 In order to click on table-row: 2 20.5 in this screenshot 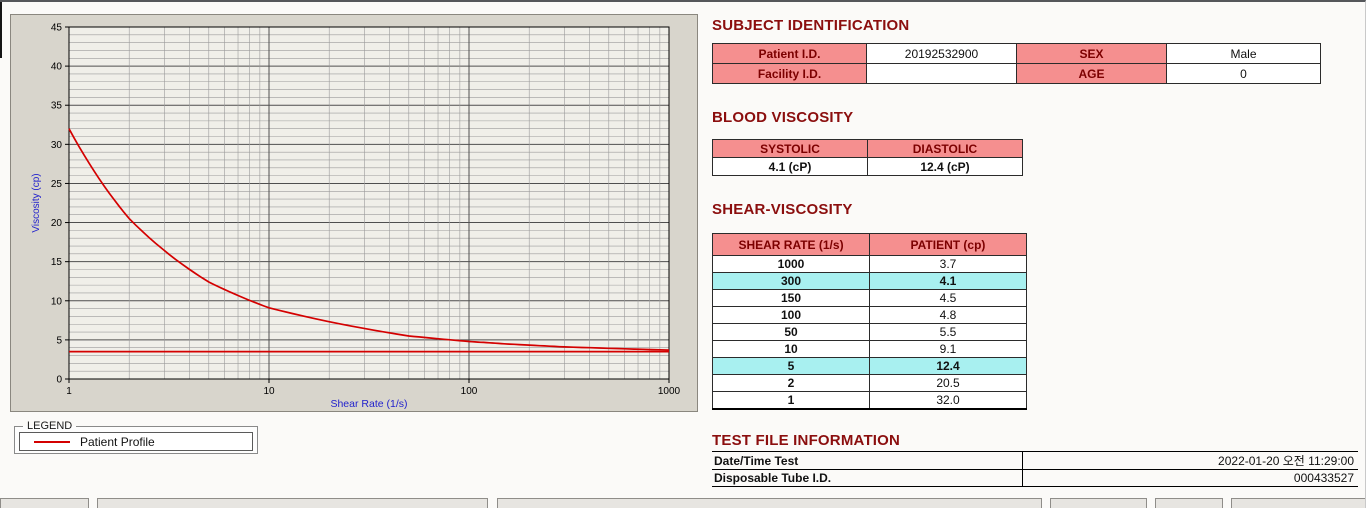, I will do `click(869, 383)`.